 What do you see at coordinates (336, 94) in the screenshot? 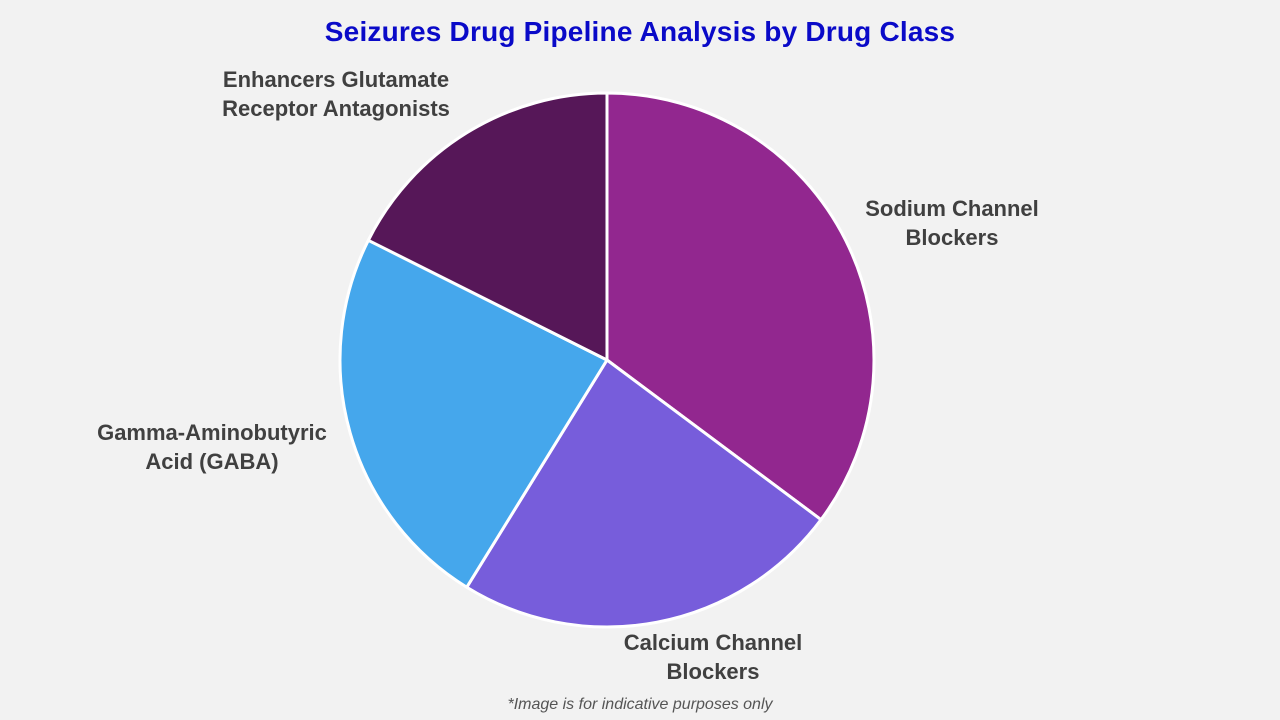
I see `label-enhancers-glutamate: Enhancers Glutamate Receptor Antagonists` at bounding box center [336, 94].